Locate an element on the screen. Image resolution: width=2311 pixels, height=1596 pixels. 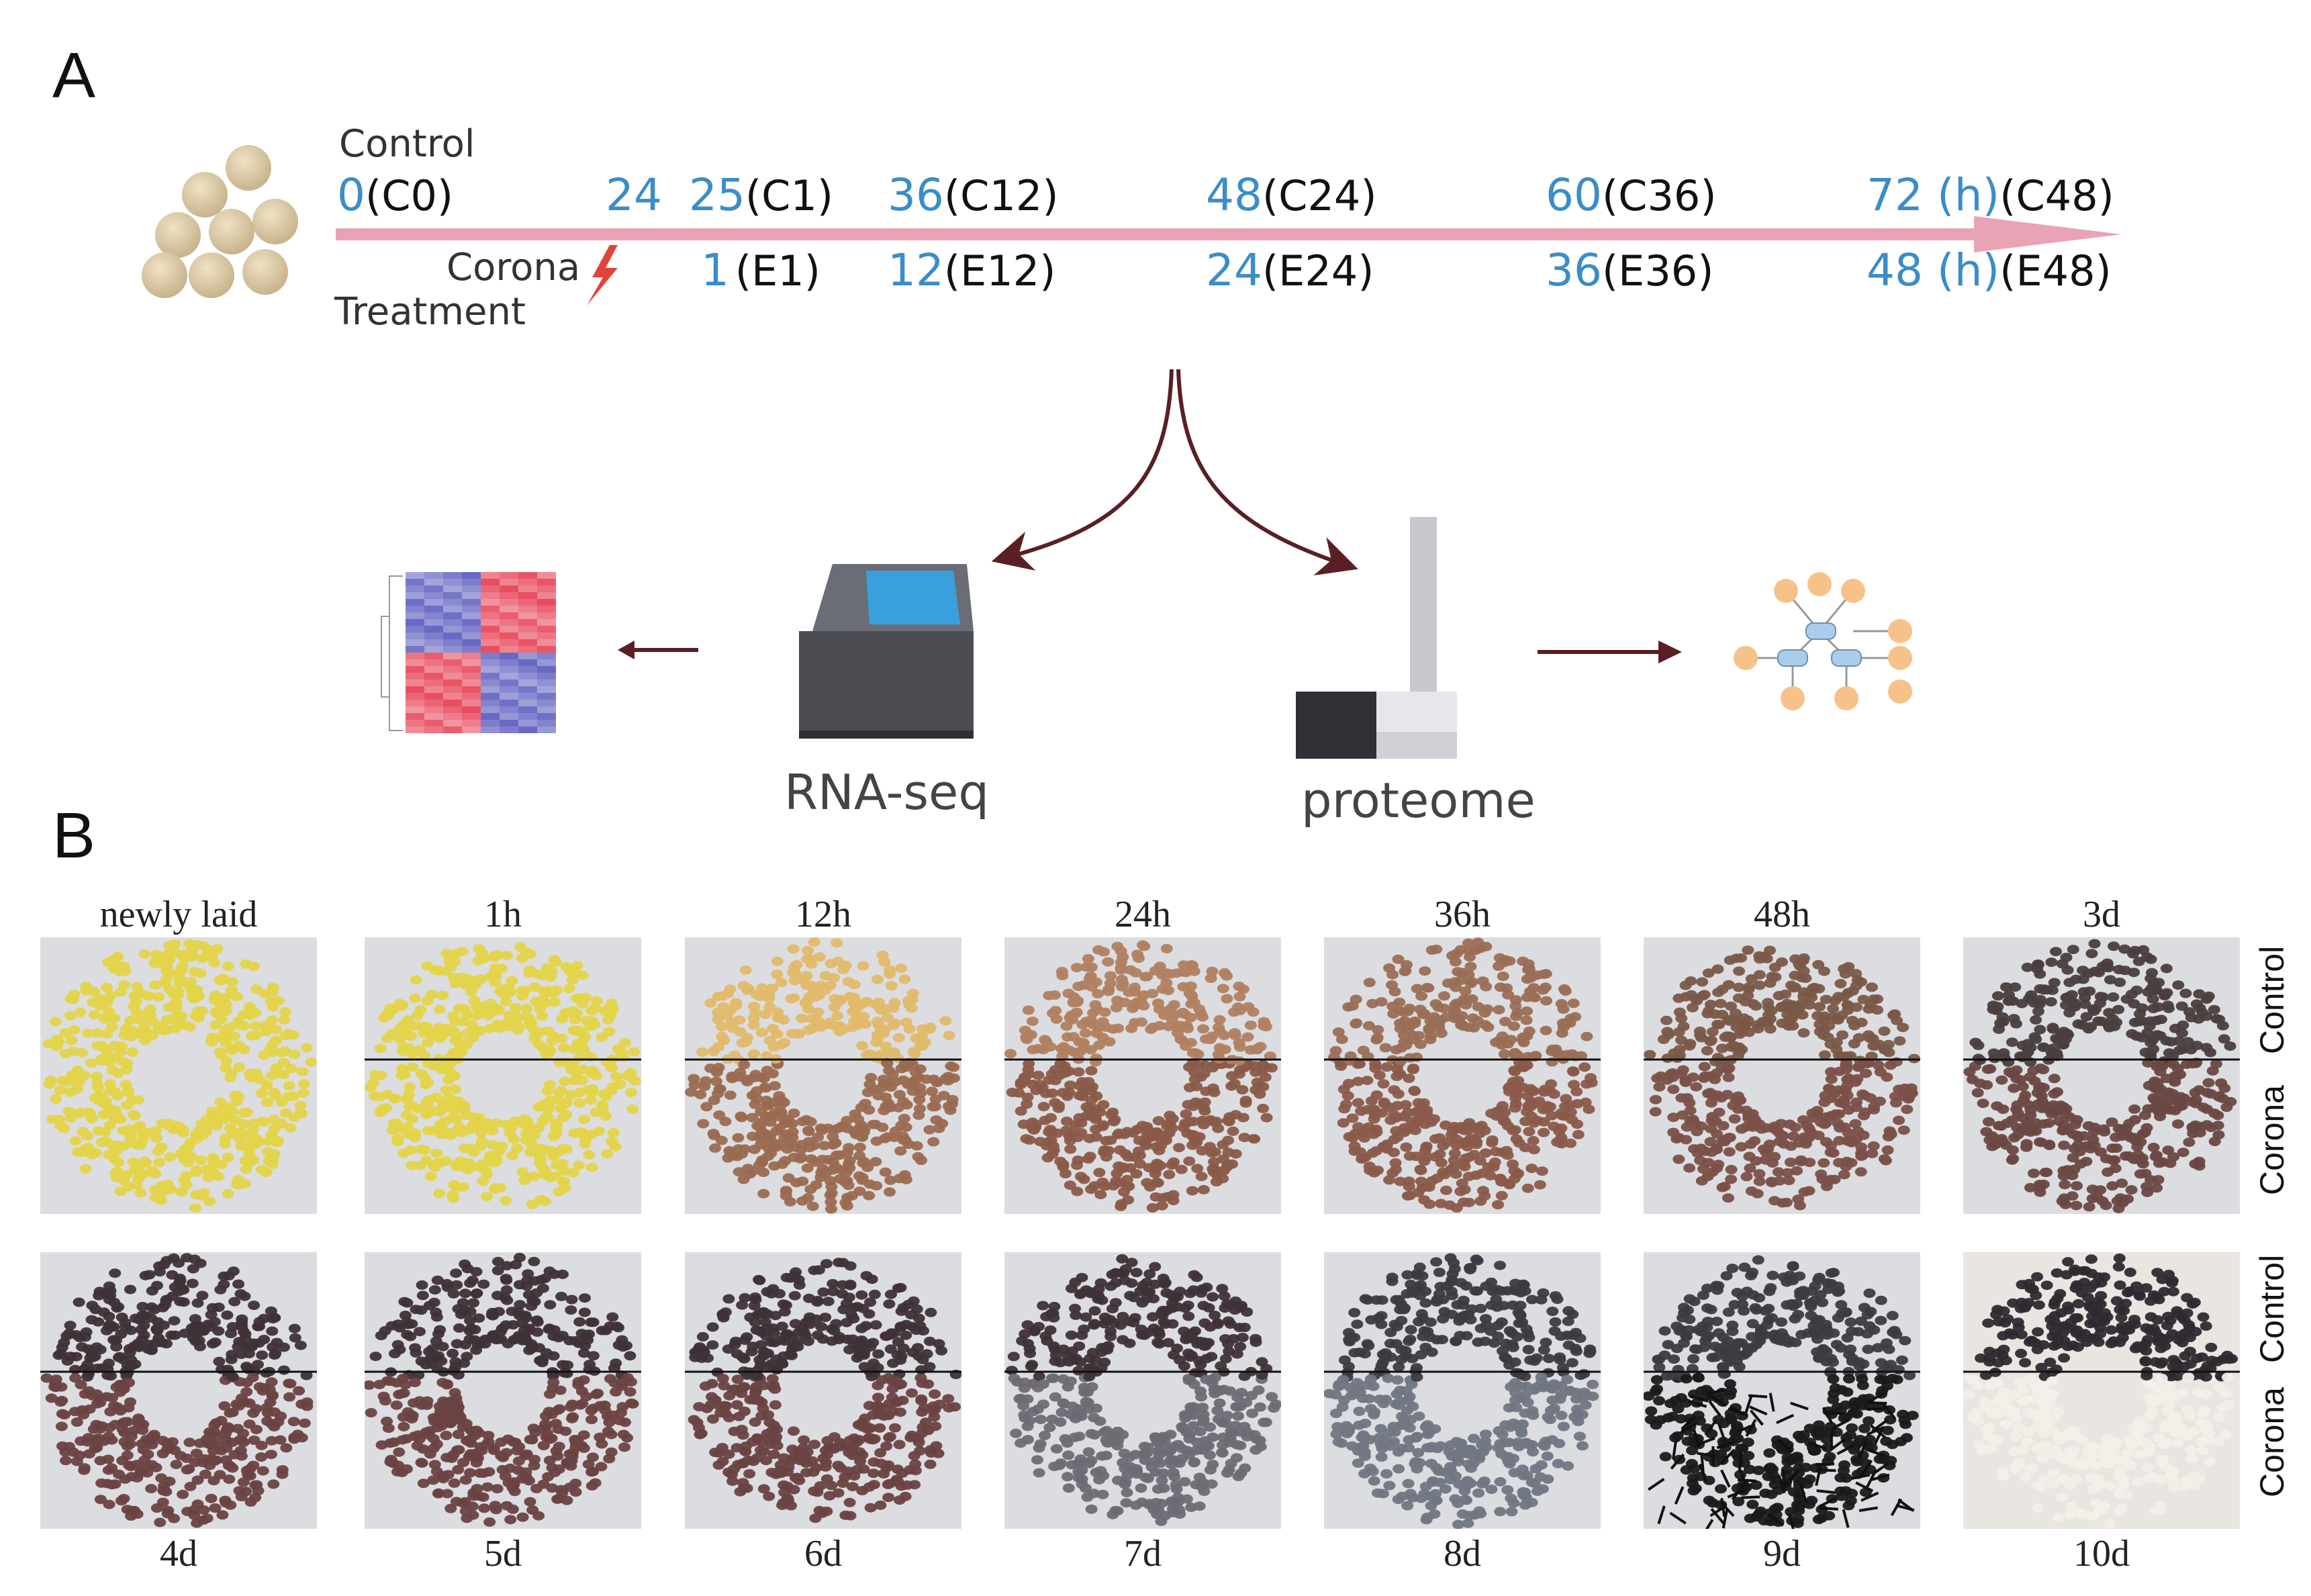
treatment-label: Treatment is located at coordinates (430, 312).